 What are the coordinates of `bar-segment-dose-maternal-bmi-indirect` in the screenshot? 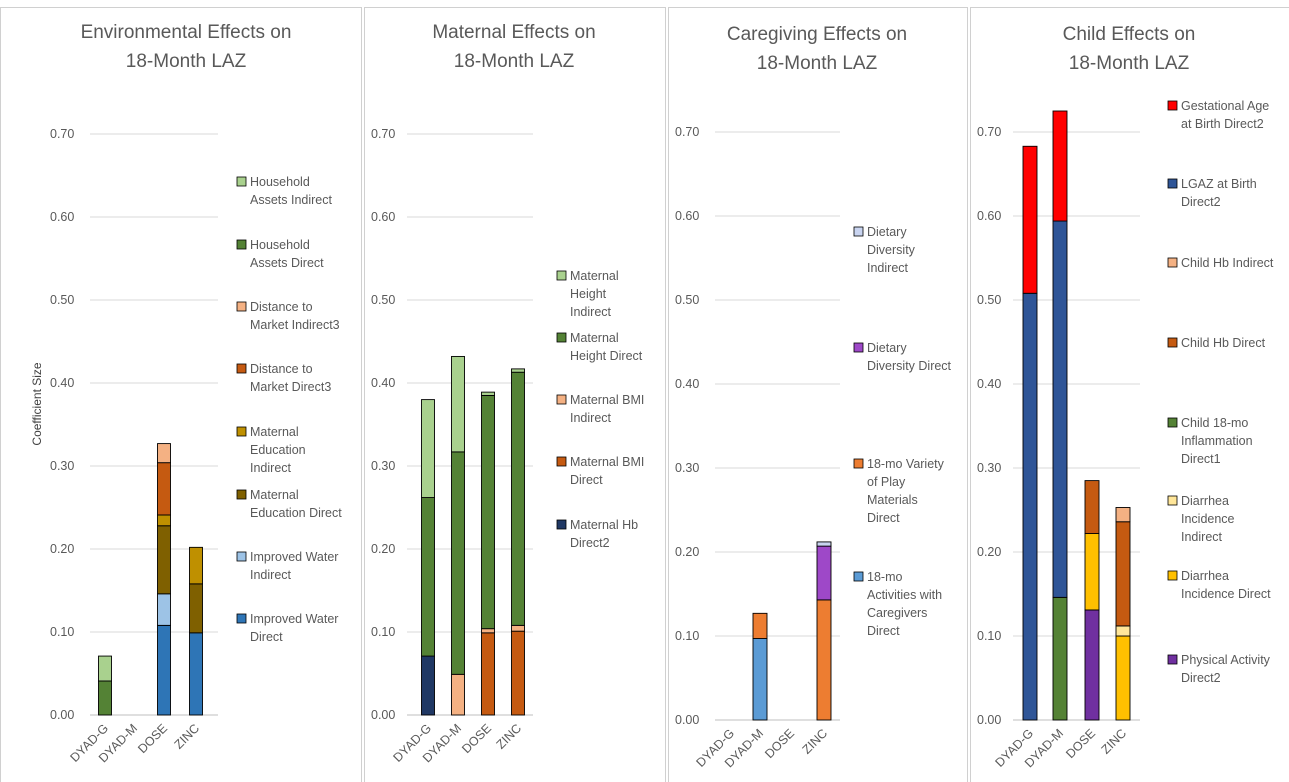 It's located at (488, 631).